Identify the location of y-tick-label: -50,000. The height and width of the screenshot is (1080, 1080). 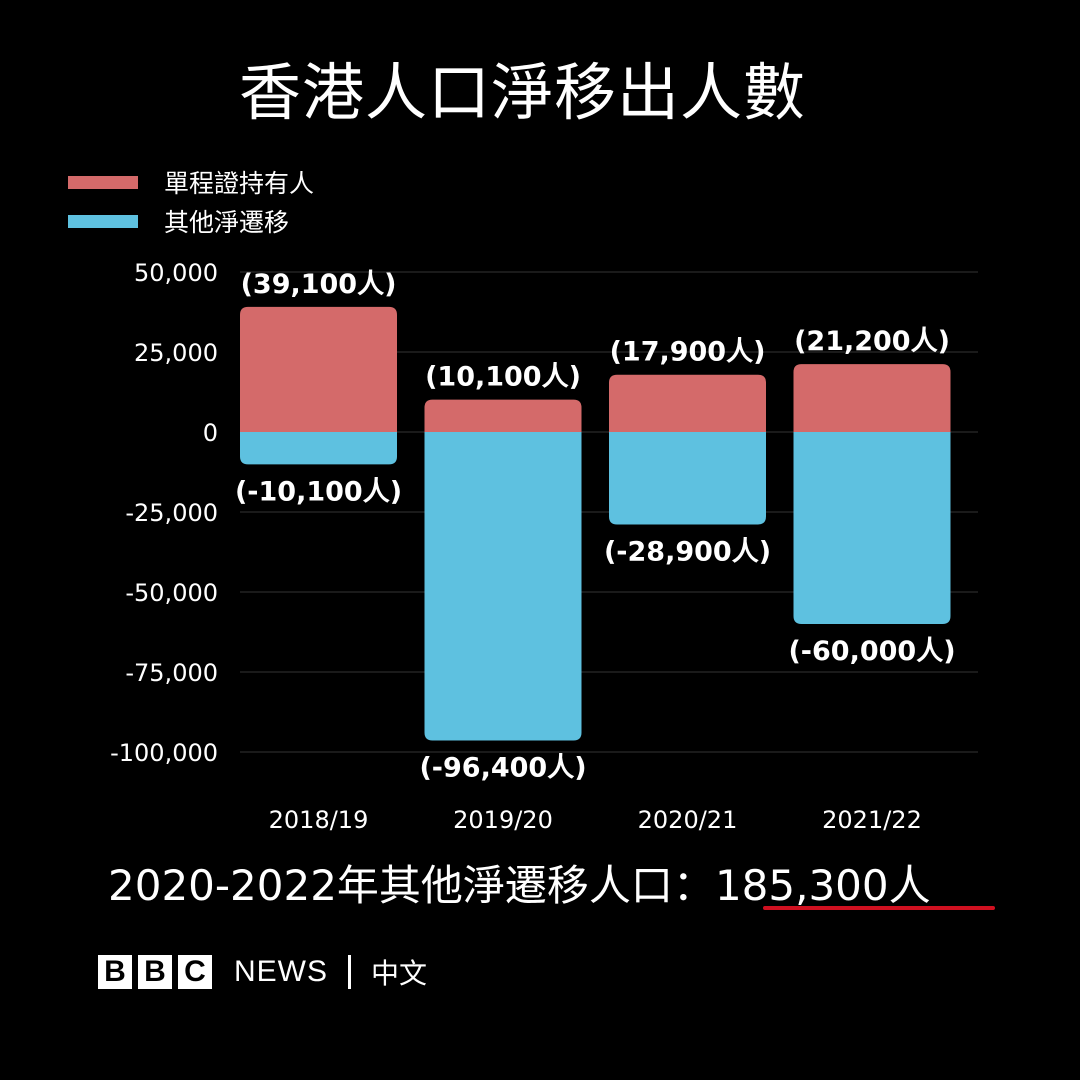
(171, 593).